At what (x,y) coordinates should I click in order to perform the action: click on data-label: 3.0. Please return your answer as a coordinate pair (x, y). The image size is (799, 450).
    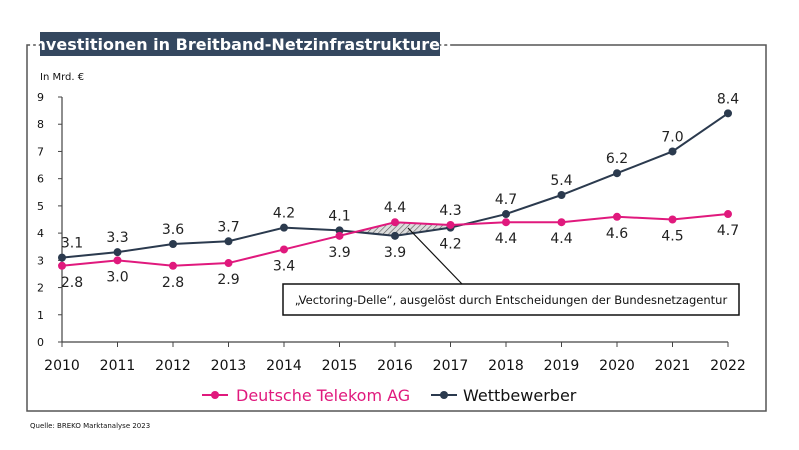
    Looking at the image, I should click on (117, 277).